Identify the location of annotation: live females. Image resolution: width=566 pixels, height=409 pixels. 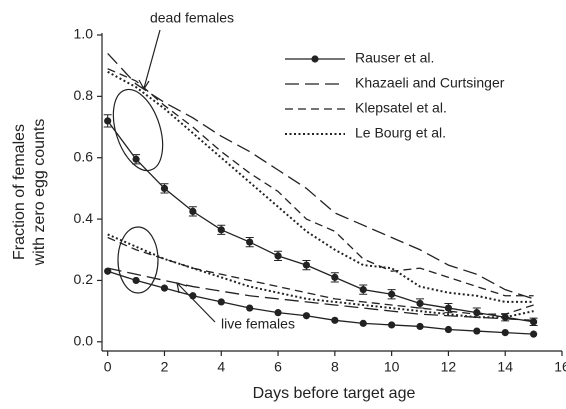
(258, 324).